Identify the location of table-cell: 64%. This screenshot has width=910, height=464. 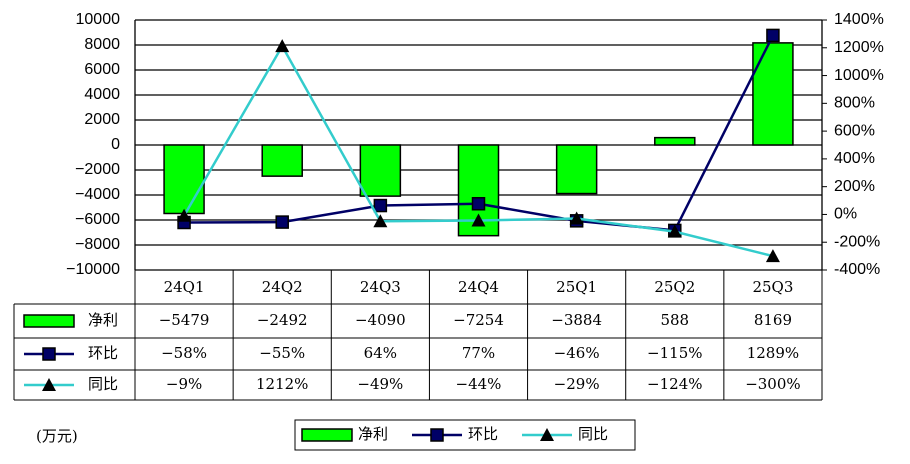
(380, 353).